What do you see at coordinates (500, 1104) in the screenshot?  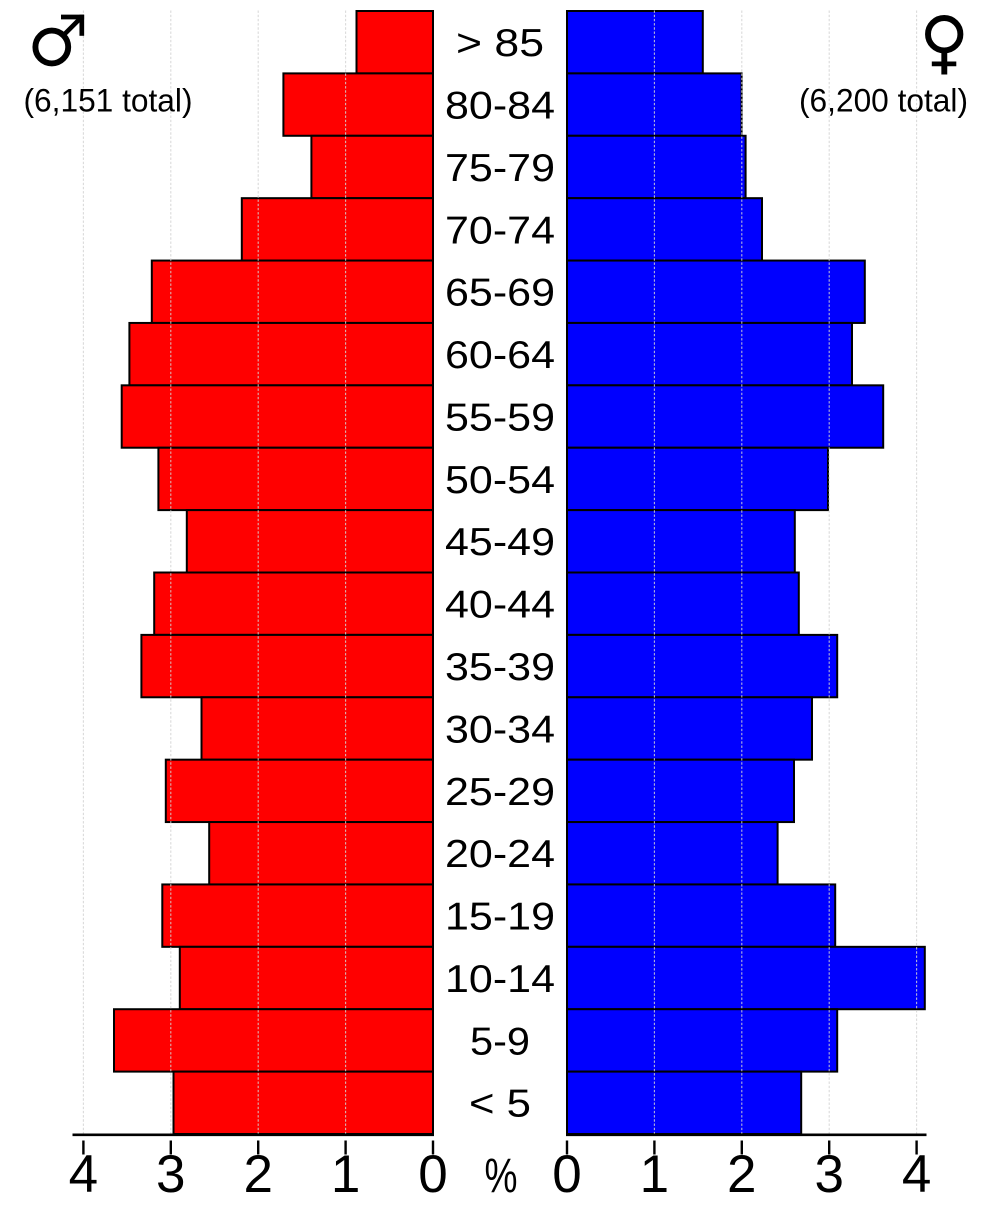 I see `svg-text: < 5` at bounding box center [500, 1104].